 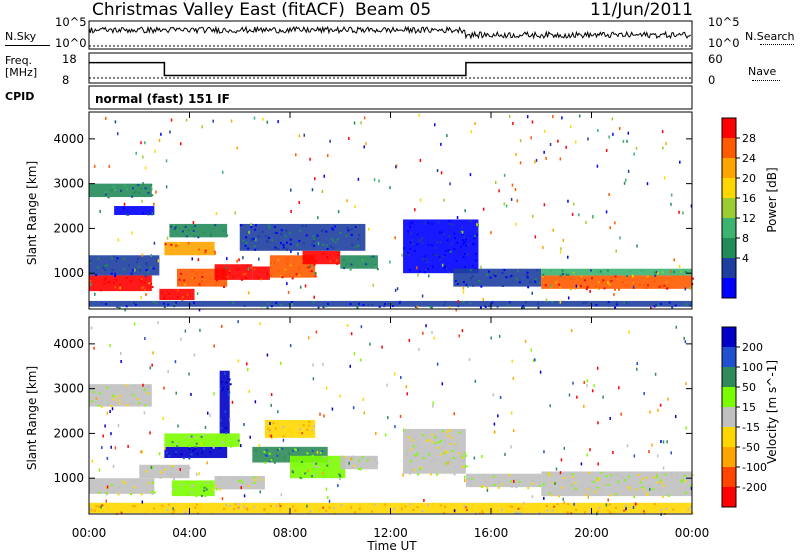 What do you see at coordinates (68, 389) in the screenshot?
I see `velocity-ytick-label: 3000` at bounding box center [68, 389].